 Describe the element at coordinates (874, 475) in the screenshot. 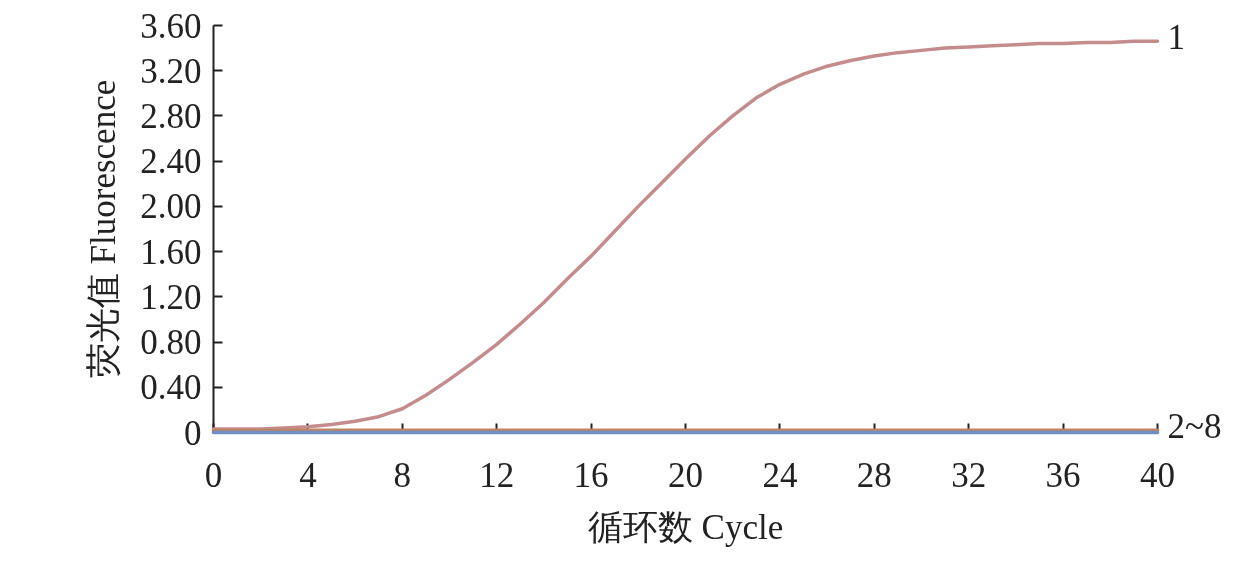

I see `x-tick-label: 28` at that location.